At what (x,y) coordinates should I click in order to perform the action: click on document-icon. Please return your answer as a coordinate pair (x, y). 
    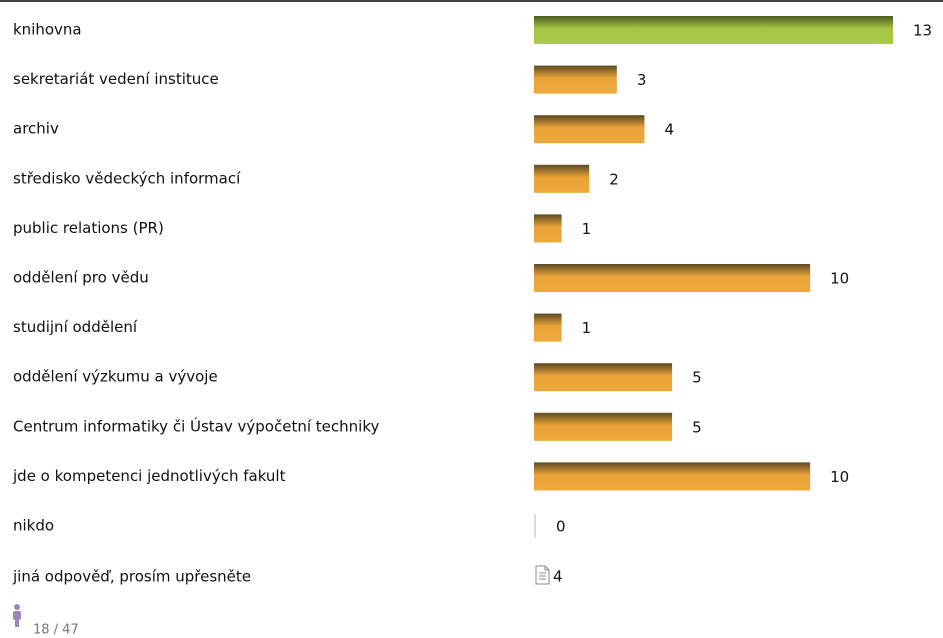
    Looking at the image, I should click on (542, 575).